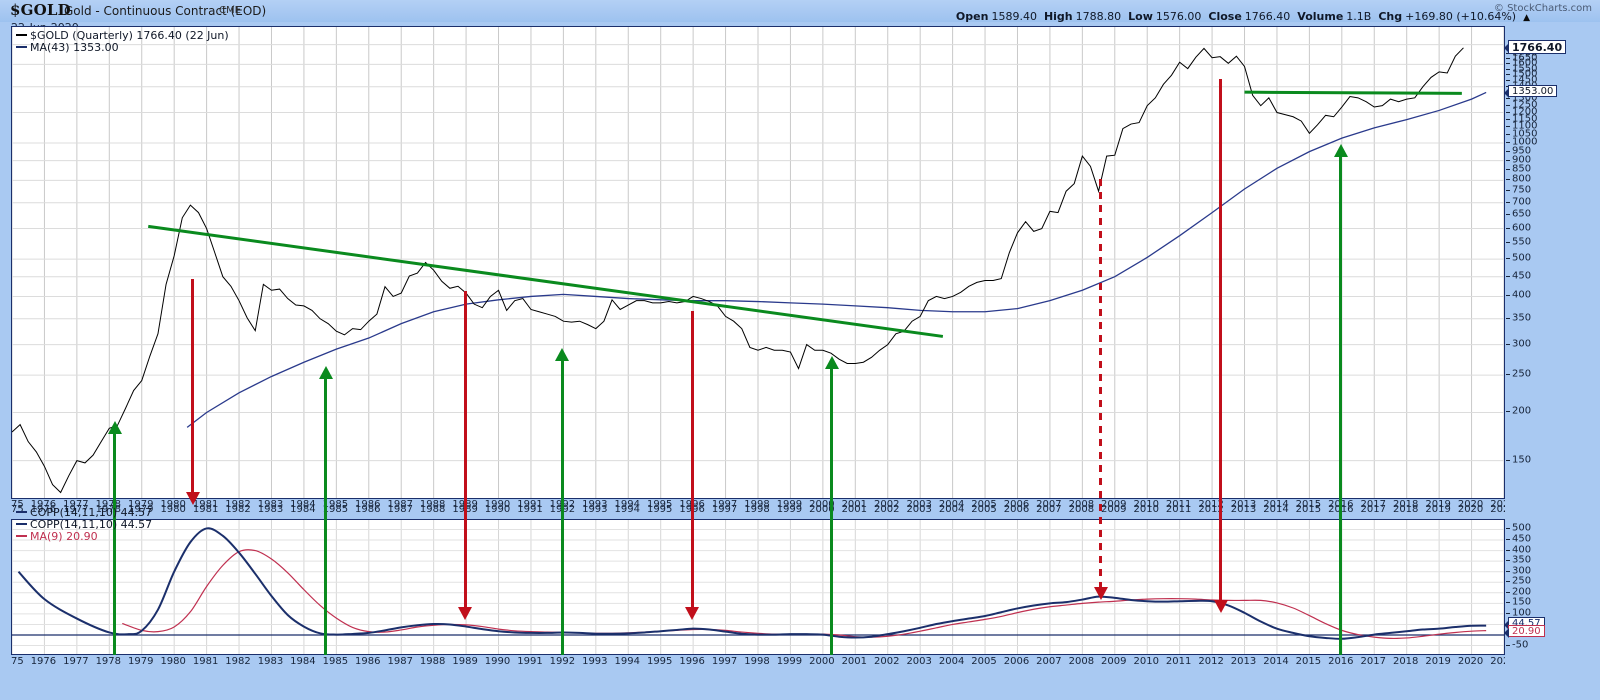 The image size is (1600, 700). Describe the element at coordinates (1522, 228) in the screenshot. I see `y-axis-price-label: 600` at that location.